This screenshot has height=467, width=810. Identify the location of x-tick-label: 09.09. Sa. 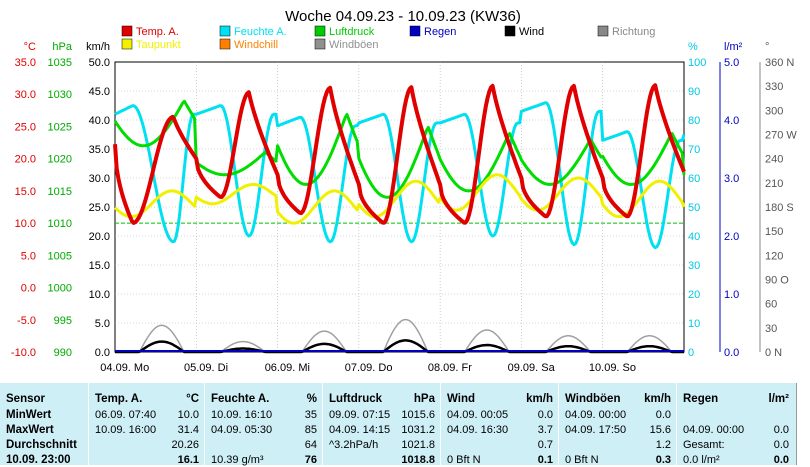
(532, 368).